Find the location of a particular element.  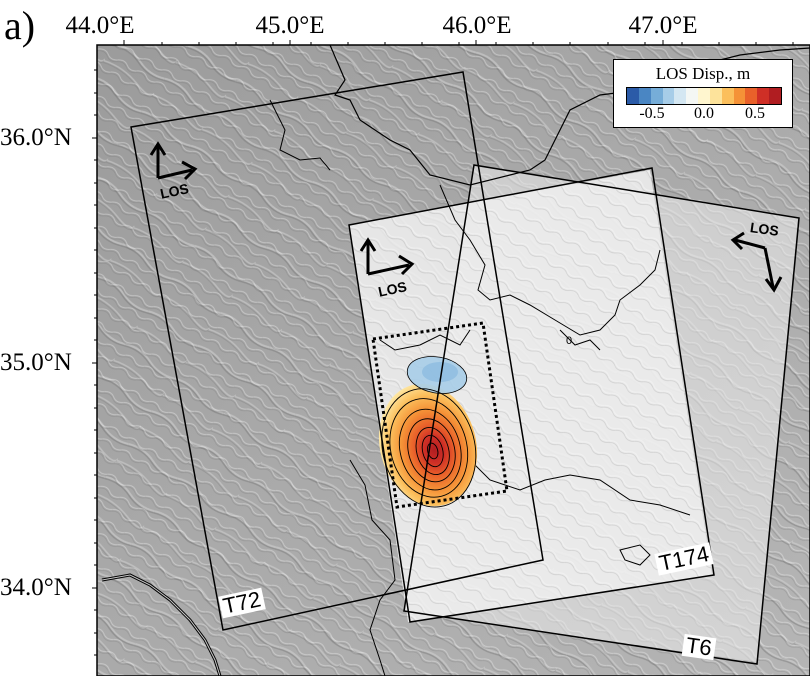

legend-title: LOS Disp., m is located at coordinates (703, 73).